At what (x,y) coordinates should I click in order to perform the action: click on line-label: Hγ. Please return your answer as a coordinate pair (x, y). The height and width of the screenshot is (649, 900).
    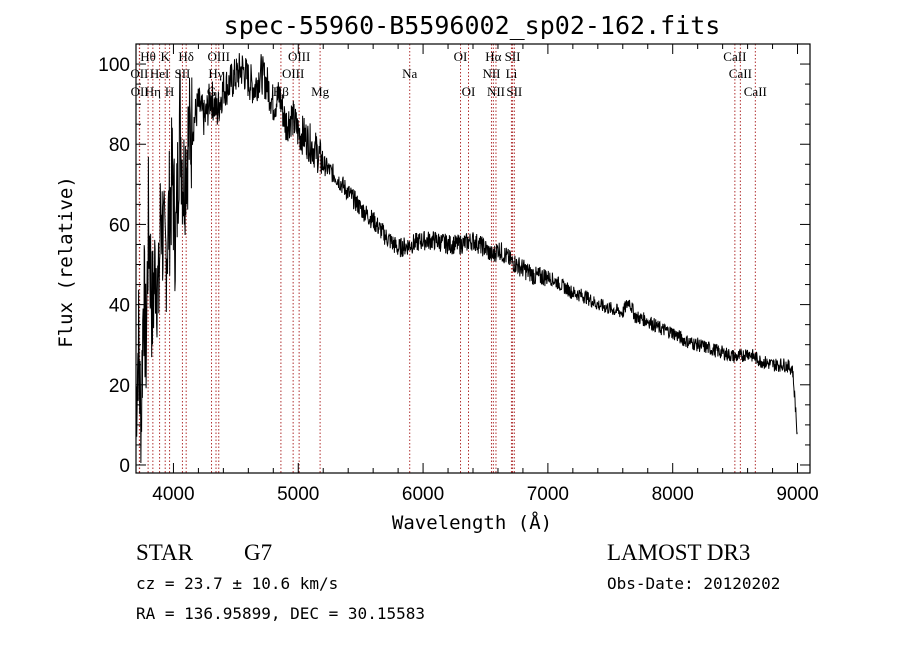
    Looking at the image, I should click on (215, 73).